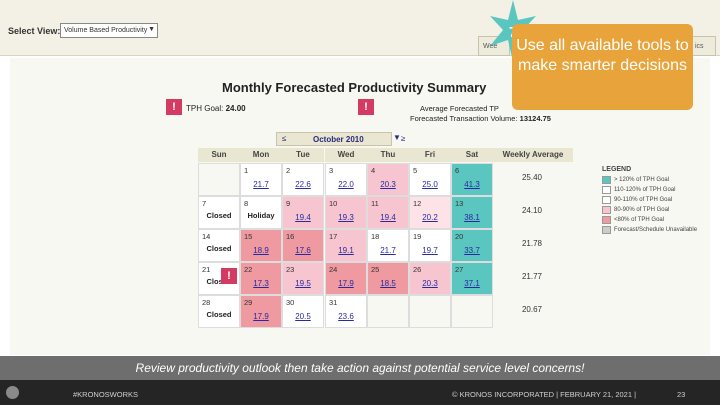  What do you see at coordinates (261, 283) in the screenshot?
I see `day-tph-link: 17.3` at bounding box center [261, 283].